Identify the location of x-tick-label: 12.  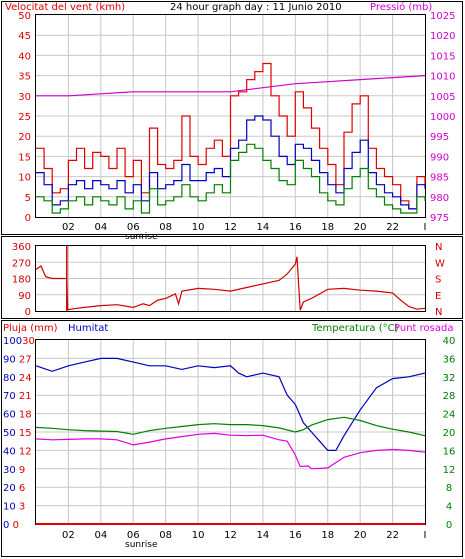
(230, 227).